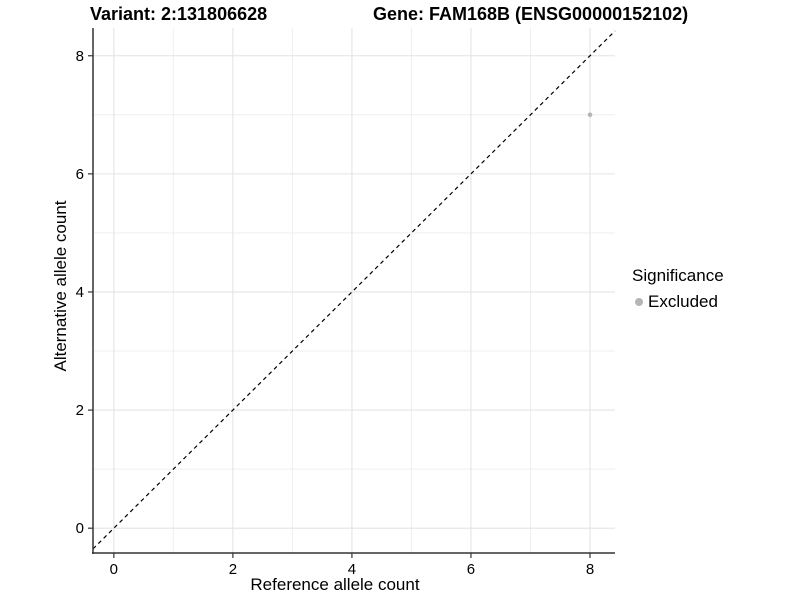 The image size is (800, 600). Describe the element at coordinates (80, 410) in the screenshot. I see `y-tick-label: 2` at that location.